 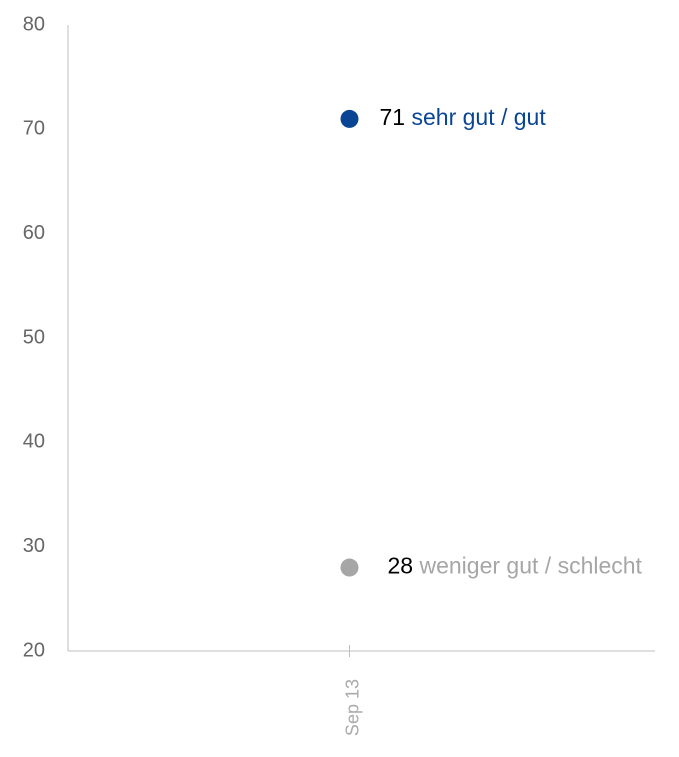 I want to click on series-name: sehr gut / gut, so click(x=478, y=117).